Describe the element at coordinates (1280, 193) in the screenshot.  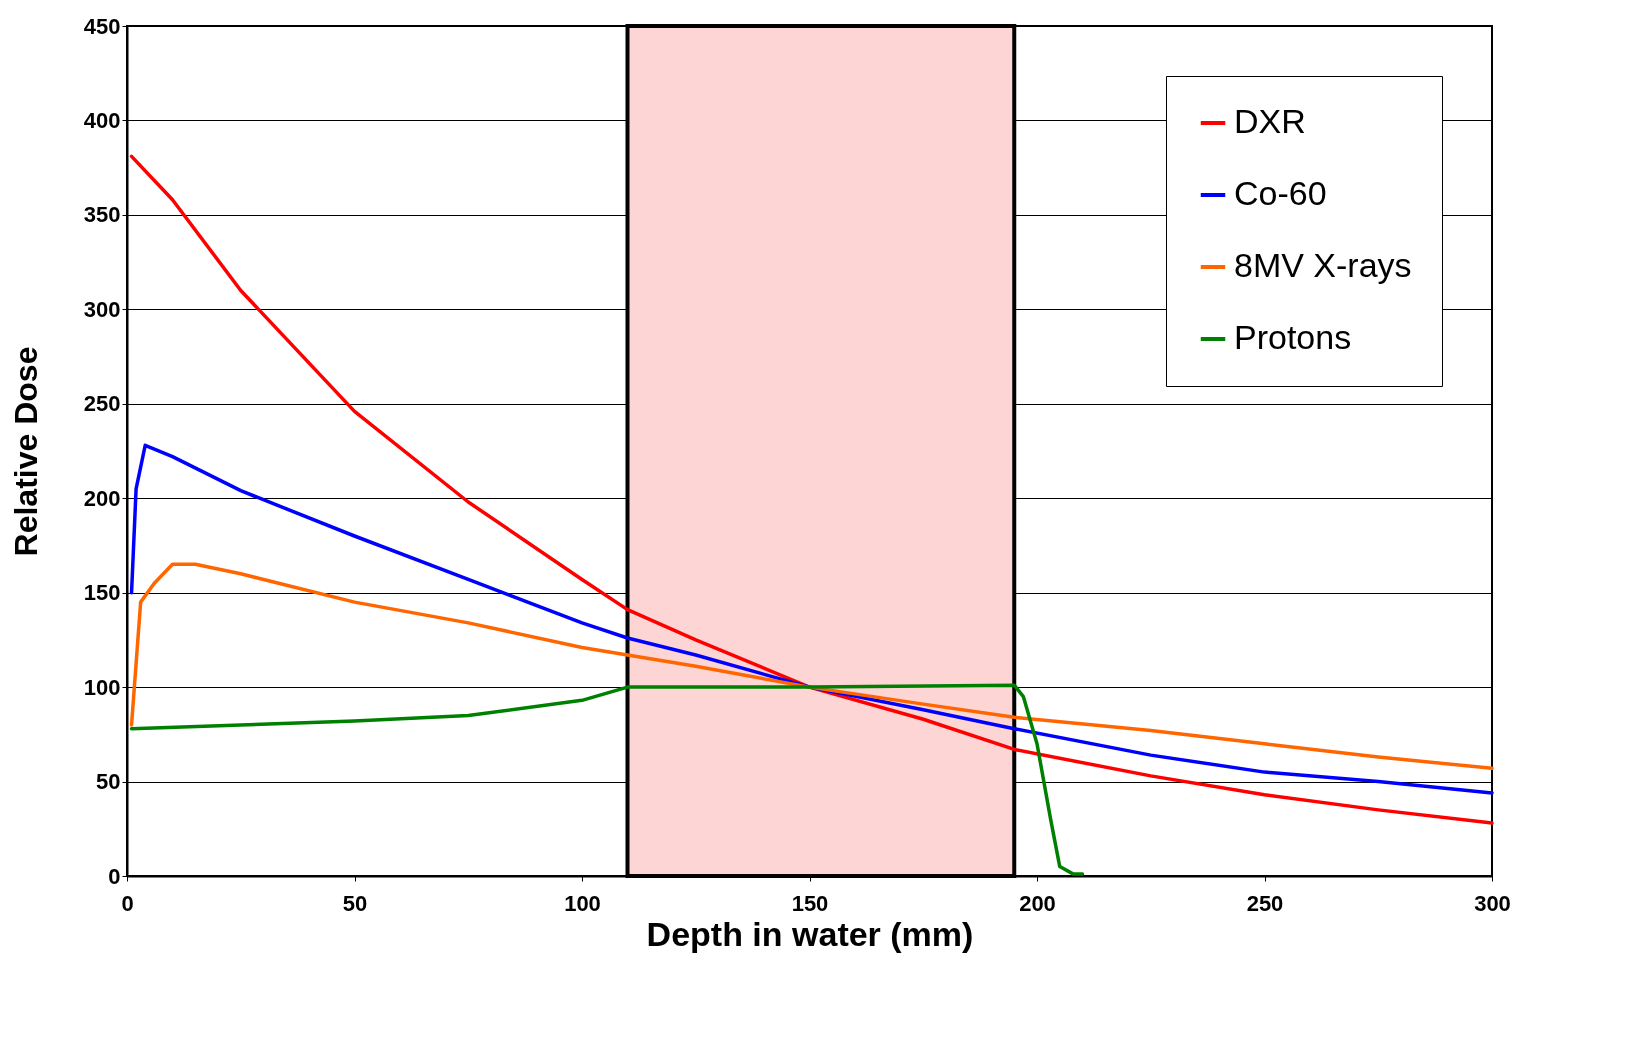
I see `legend-label: Co-60` at that location.